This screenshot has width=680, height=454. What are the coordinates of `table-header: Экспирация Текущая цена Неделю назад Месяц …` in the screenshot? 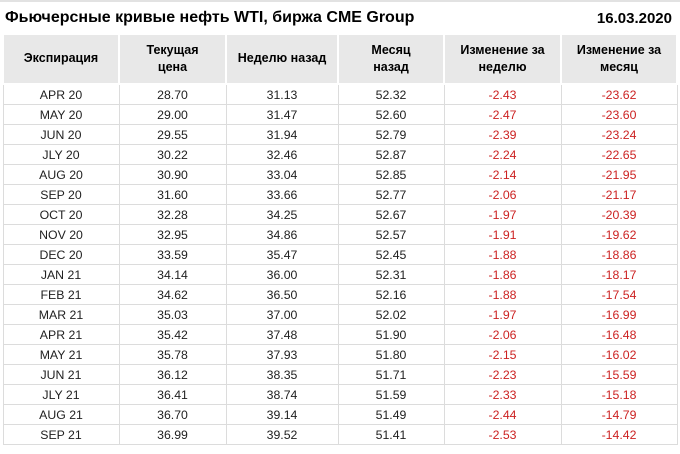 It's located at (340, 59).